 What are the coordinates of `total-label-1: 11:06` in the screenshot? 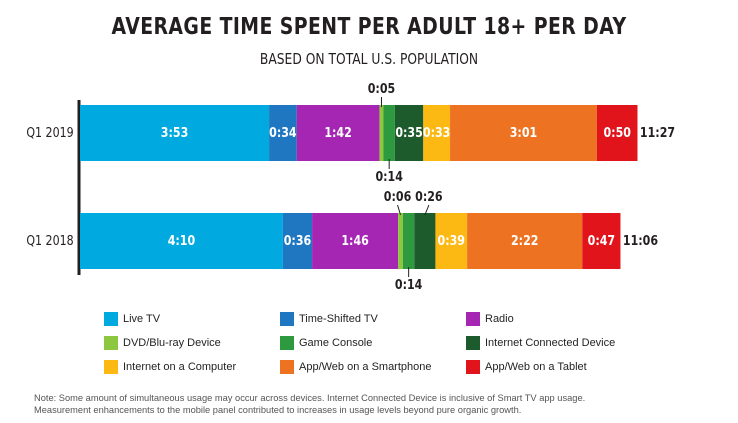 It's located at (640, 240).